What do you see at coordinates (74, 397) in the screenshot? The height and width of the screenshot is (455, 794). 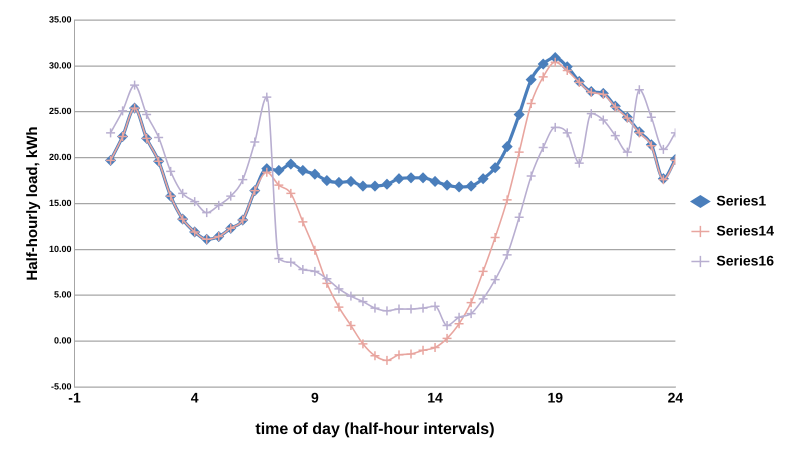 I see `x-tick-label: -1` at bounding box center [74, 397].